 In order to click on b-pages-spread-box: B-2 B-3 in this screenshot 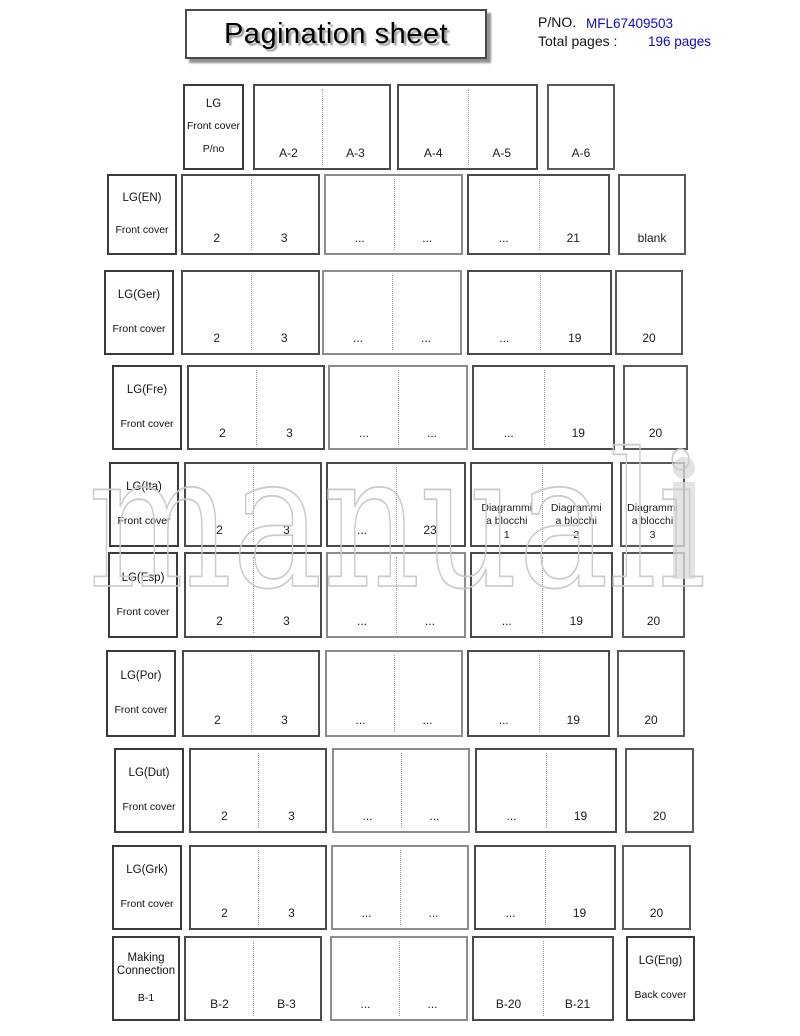, I will do `click(253, 978)`.